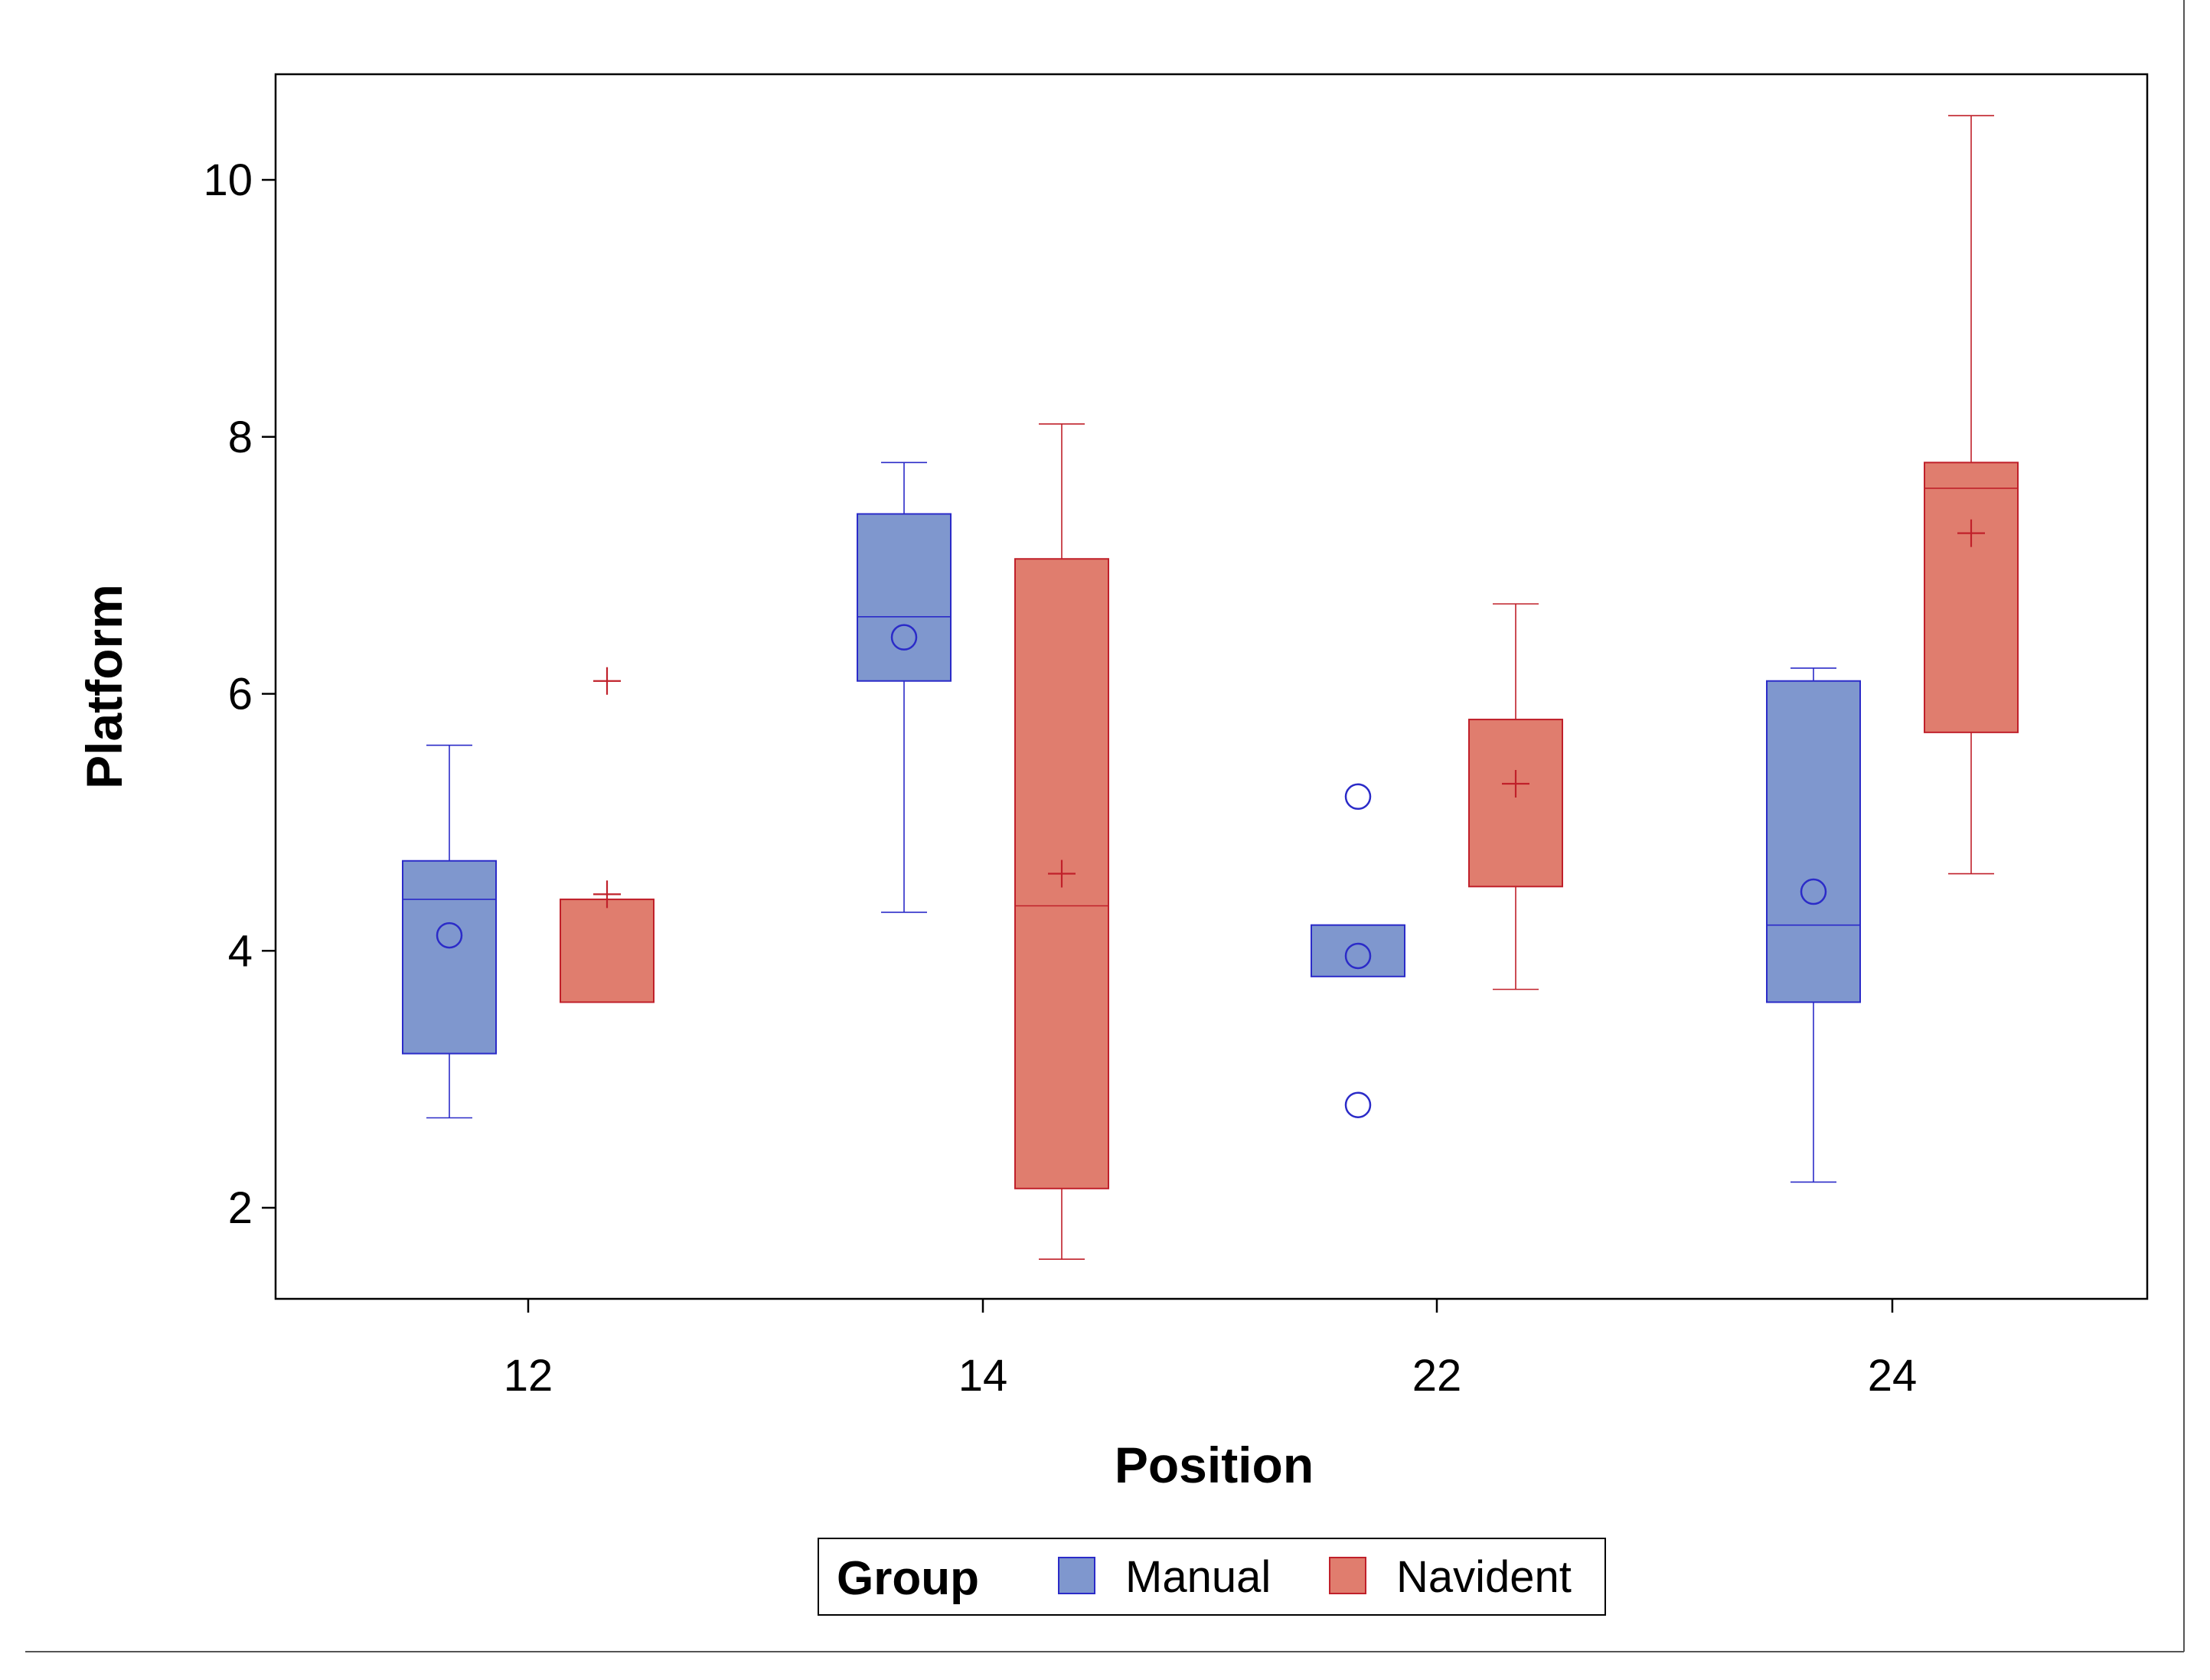 The height and width of the screenshot is (1680, 2210). Describe the element at coordinates (104, 686) in the screenshot. I see `y-axis-title: Platform` at that location.